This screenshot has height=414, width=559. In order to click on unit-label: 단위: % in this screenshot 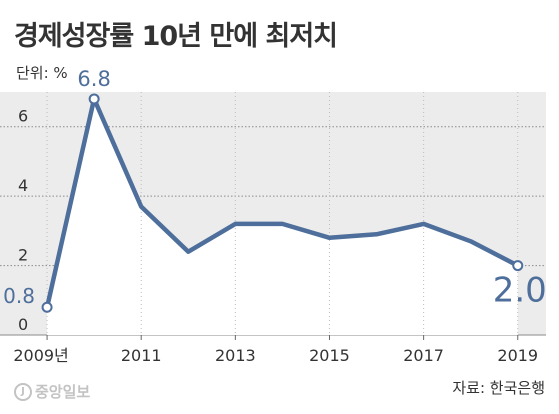, I will do `click(42, 73)`.